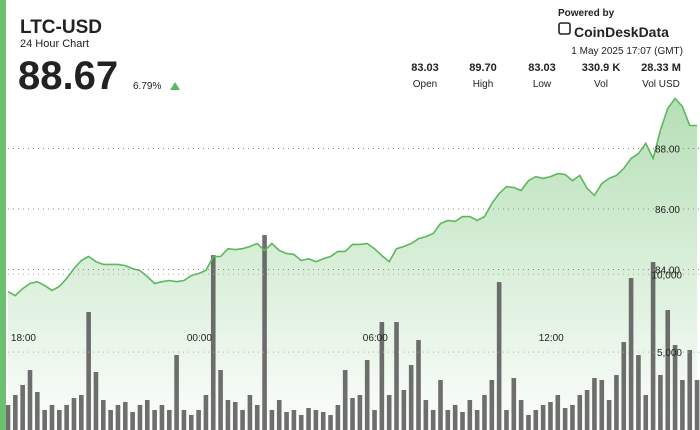 The width and height of the screenshot is (700, 430). I want to click on stat-value: 330.9 K, so click(601, 68).